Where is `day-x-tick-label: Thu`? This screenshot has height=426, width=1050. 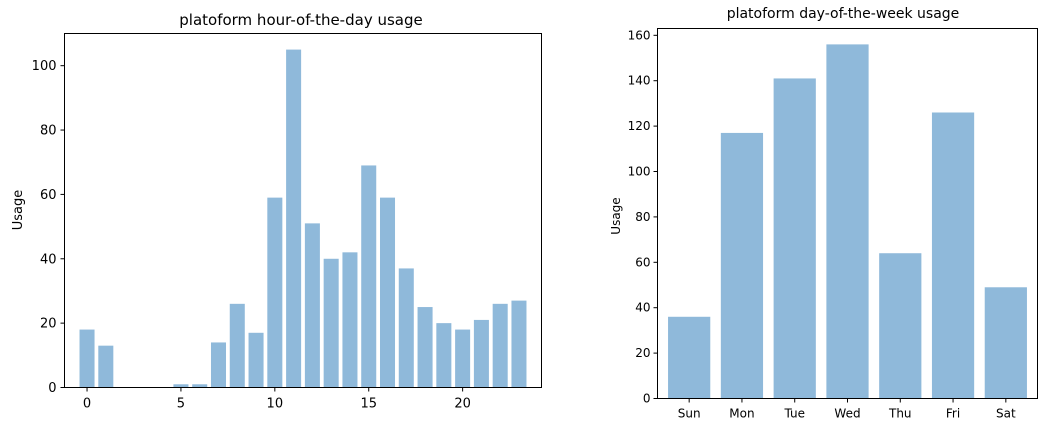
day-x-tick-label: Thu is located at coordinates (900, 414).